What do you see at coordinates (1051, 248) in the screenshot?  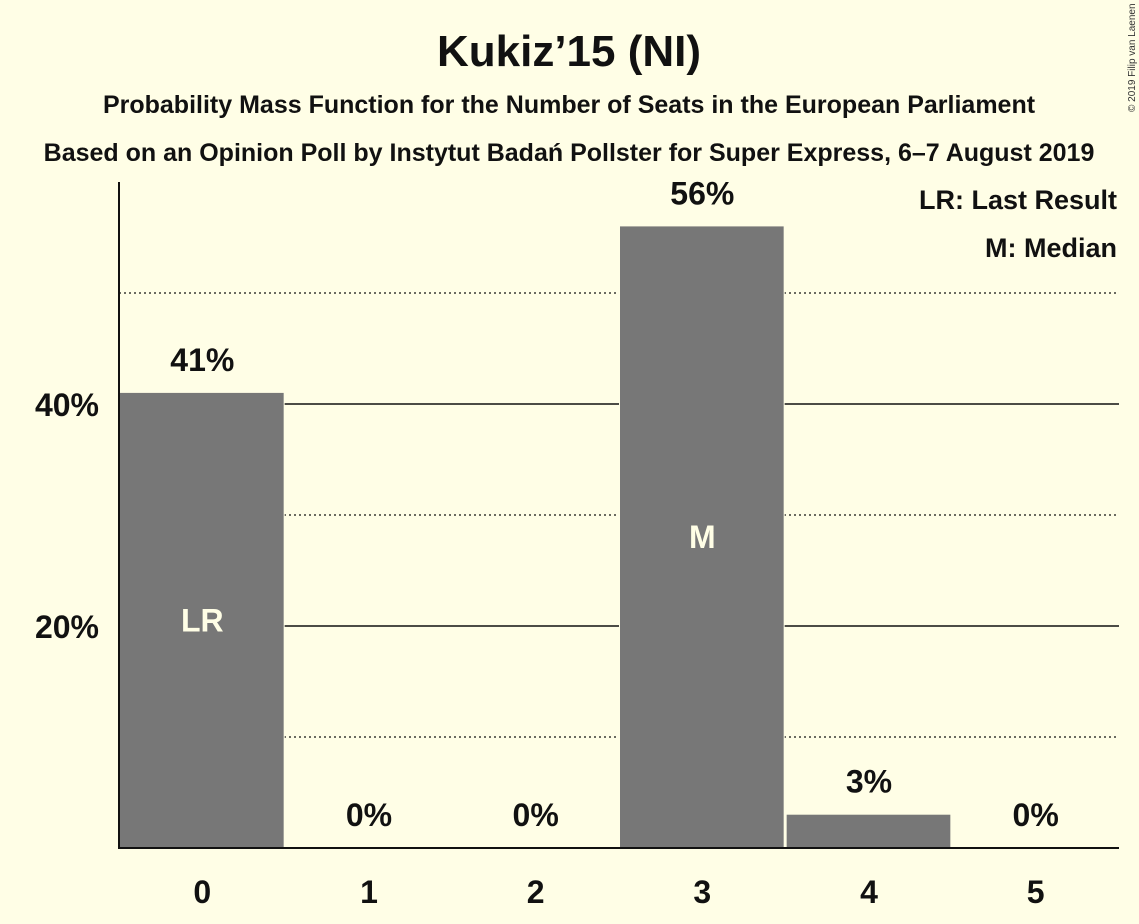 I see `legend-median: M: Median` at bounding box center [1051, 248].